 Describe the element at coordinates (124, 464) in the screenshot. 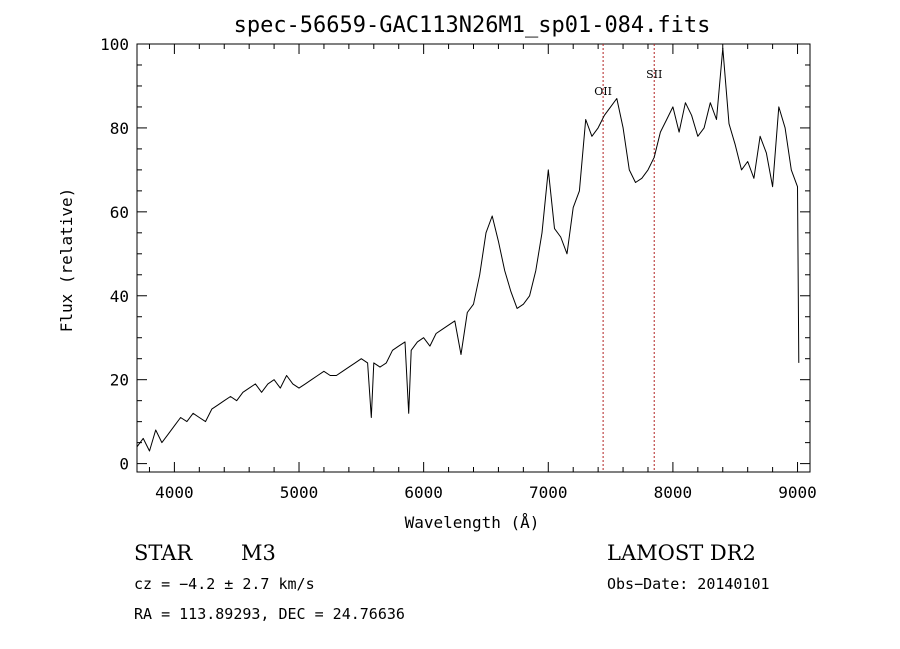

I see `y-tick-label: 0` at that location.